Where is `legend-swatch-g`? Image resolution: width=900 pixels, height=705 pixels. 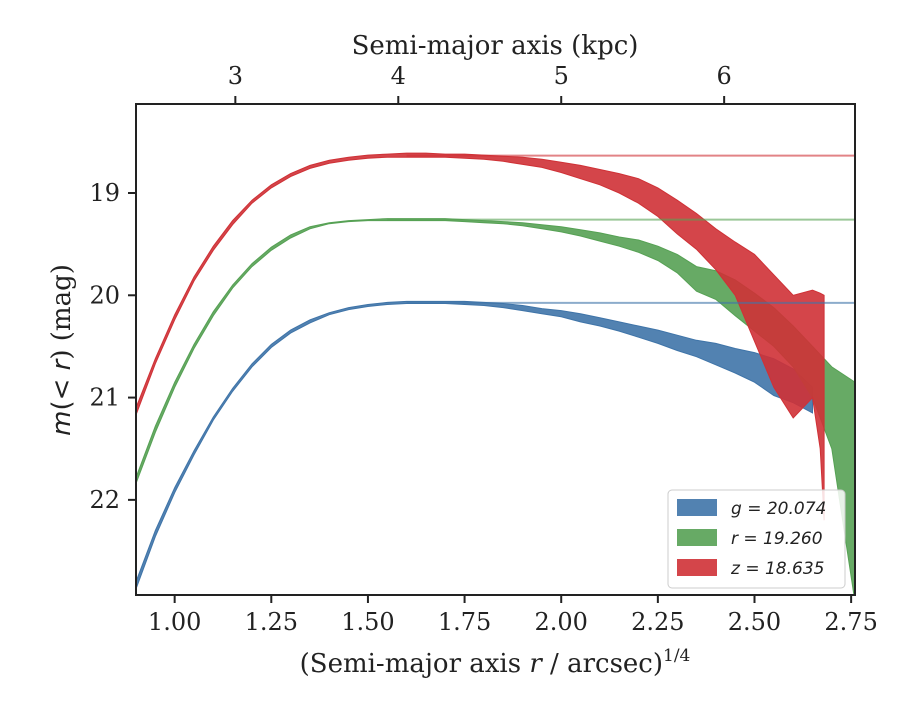 legend-swatch-g is located at coordinates (697, 507).